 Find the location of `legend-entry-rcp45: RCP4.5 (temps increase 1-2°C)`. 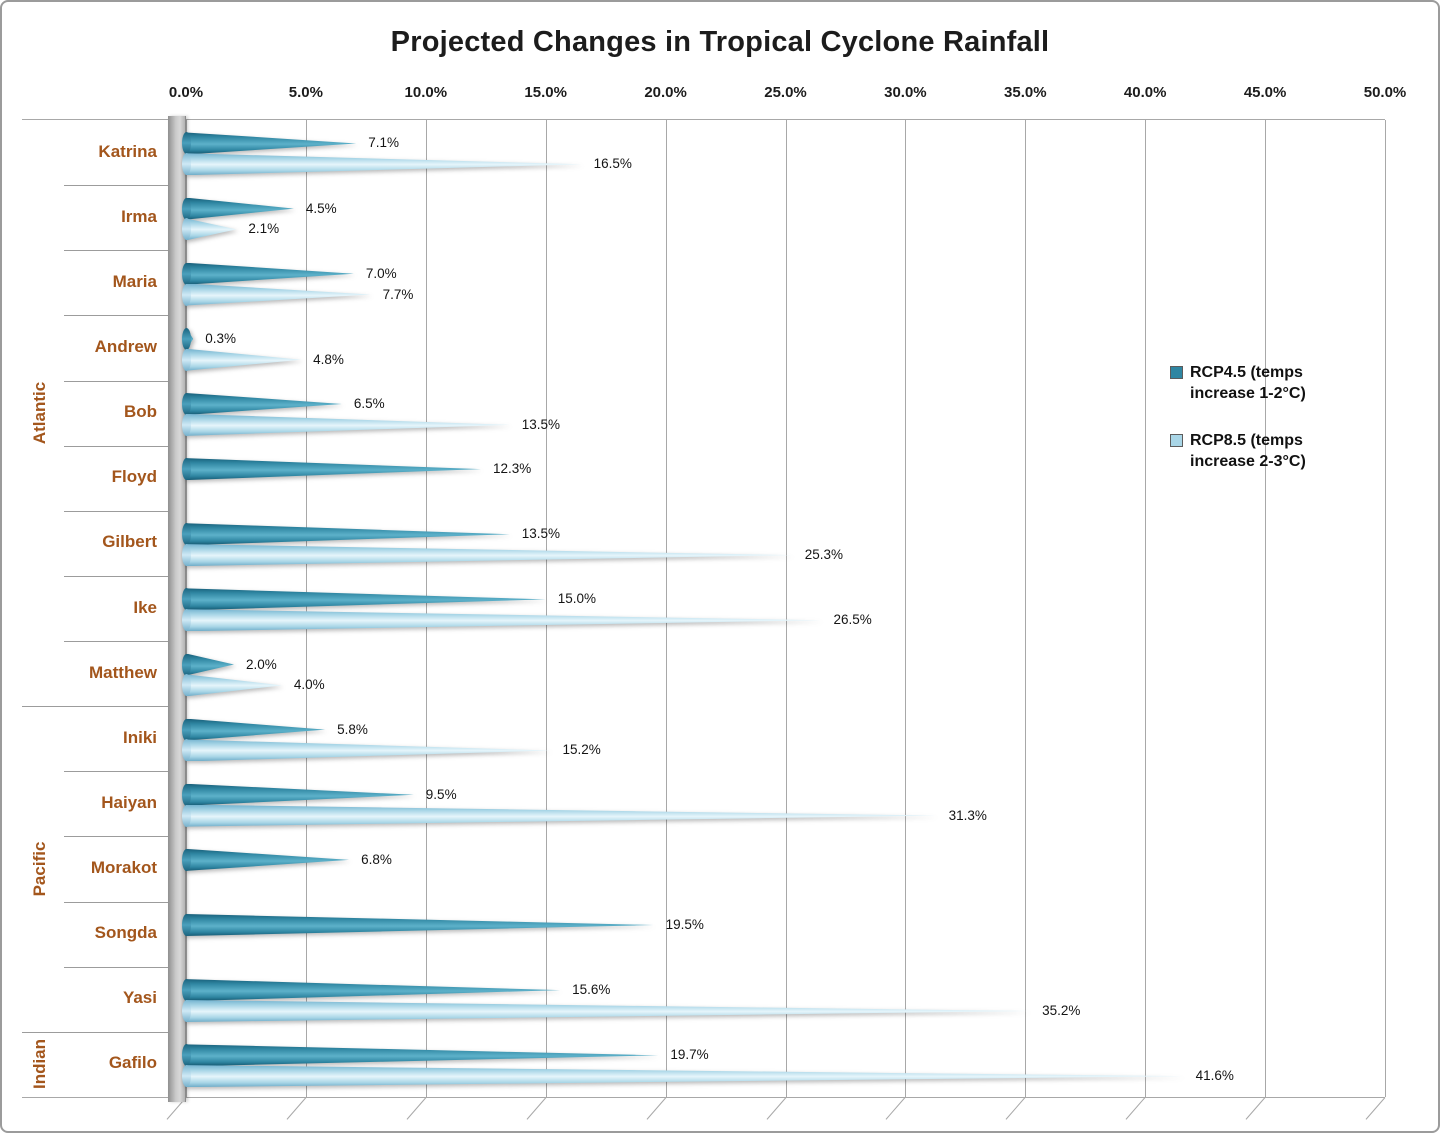

legend-entry-rcp45: RCP4.5 (temps increase 1-2°C) is located at coordinates (1238, 383).